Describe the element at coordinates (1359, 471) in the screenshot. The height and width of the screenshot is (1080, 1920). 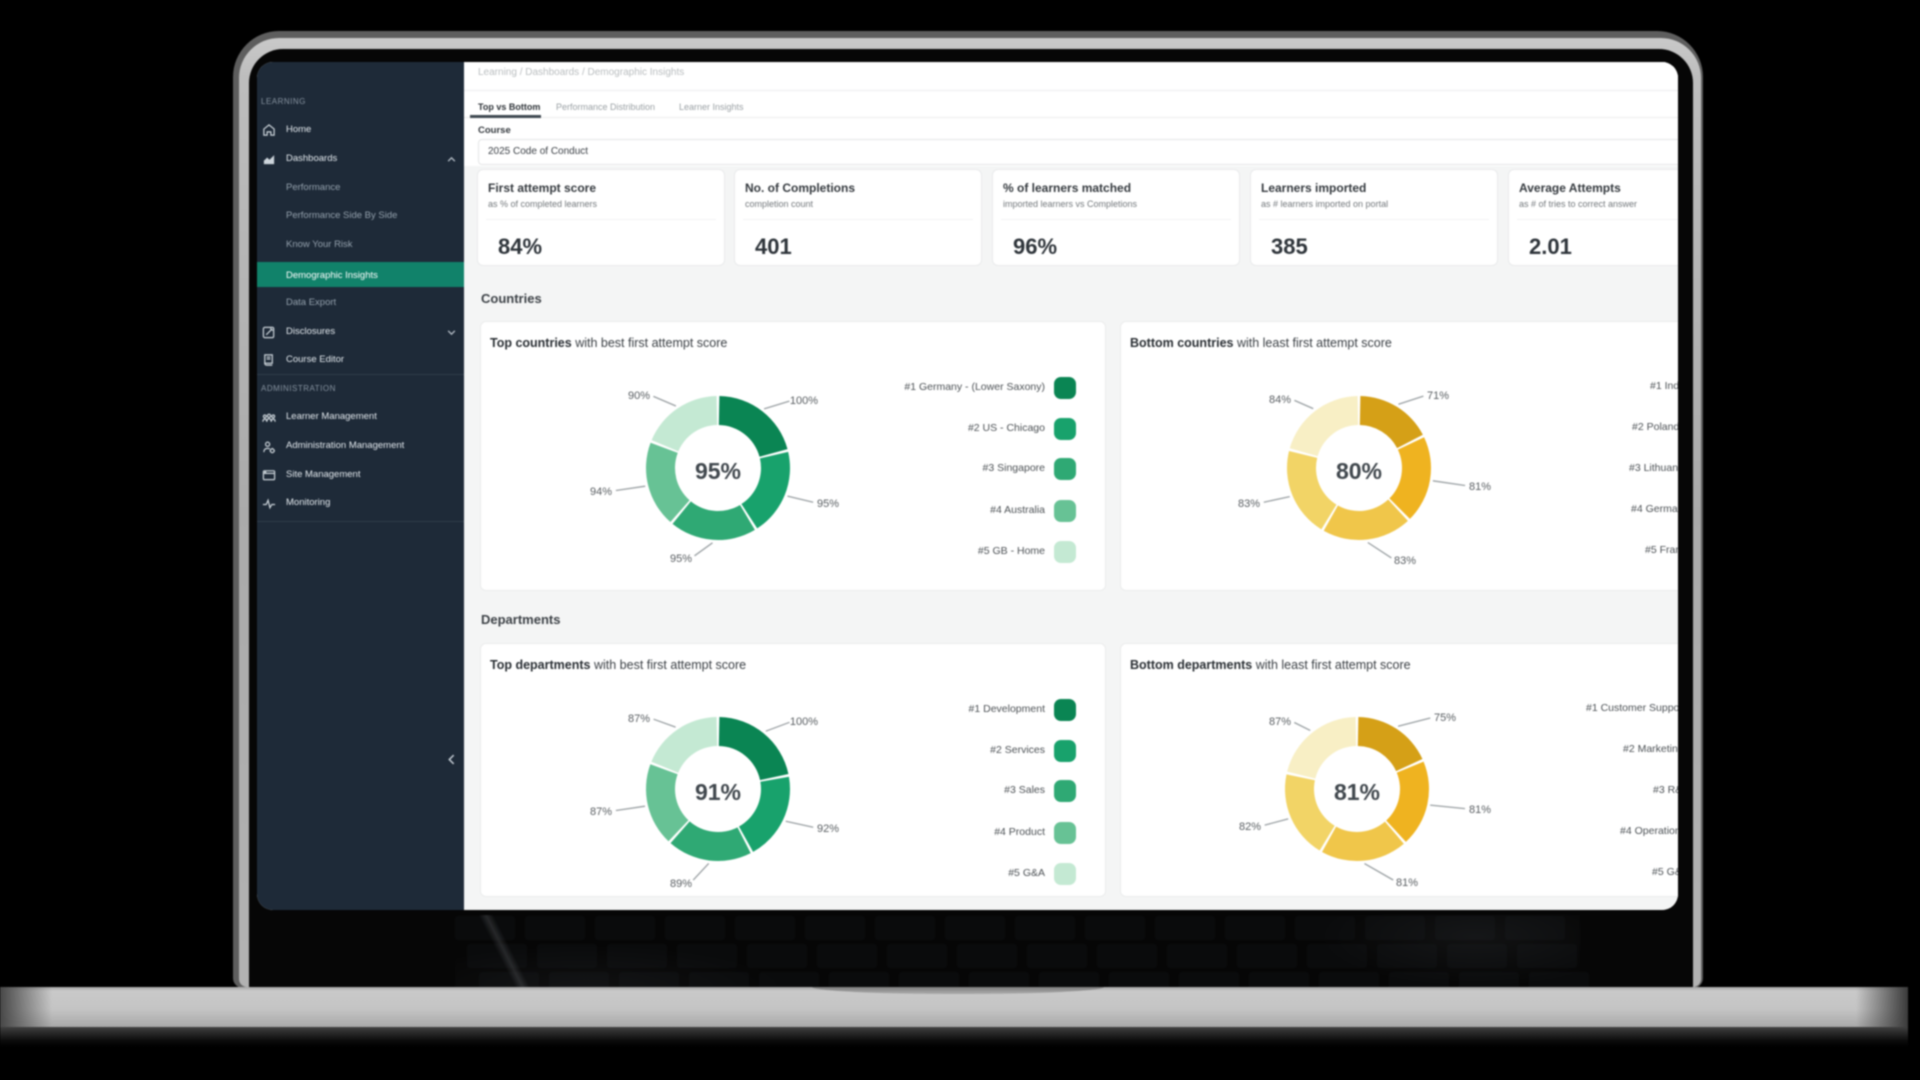
I see `svg-text: 80%` at that location.